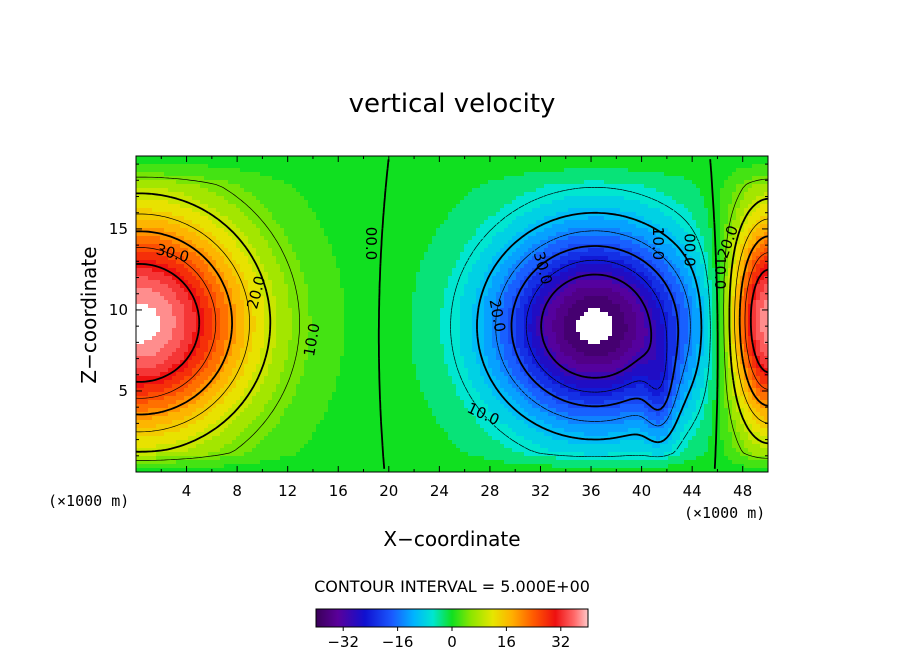  What do you see at coordinates (343, 642) in the screenshot?
I see `colorbar-tick-label: −32` at bounding box center [343, 642].